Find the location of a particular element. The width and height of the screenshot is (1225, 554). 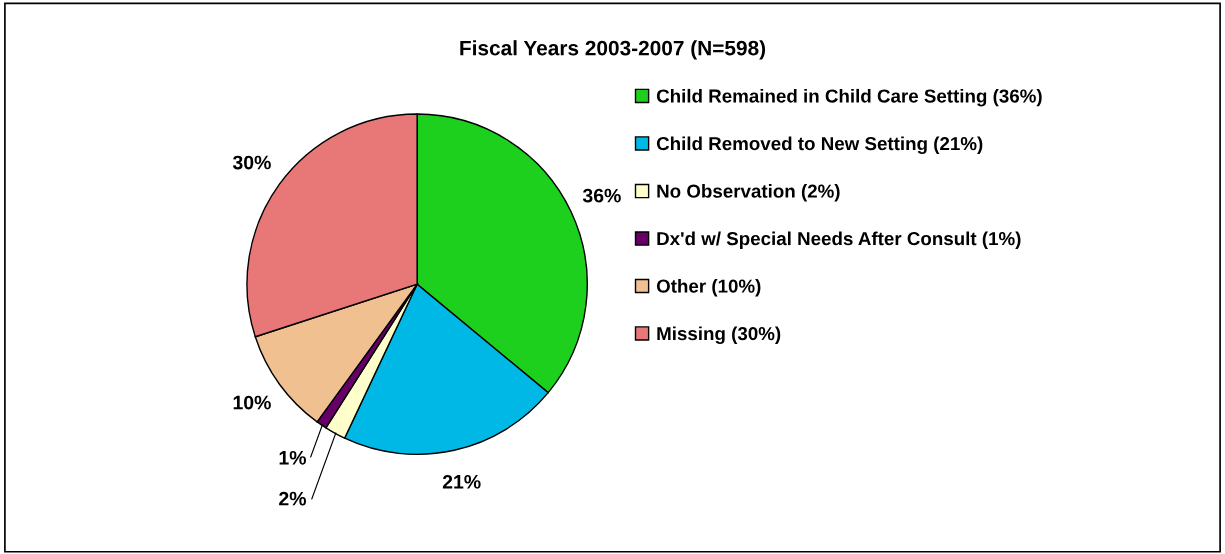

data-label: 36% is located at coordinates (601, 195).